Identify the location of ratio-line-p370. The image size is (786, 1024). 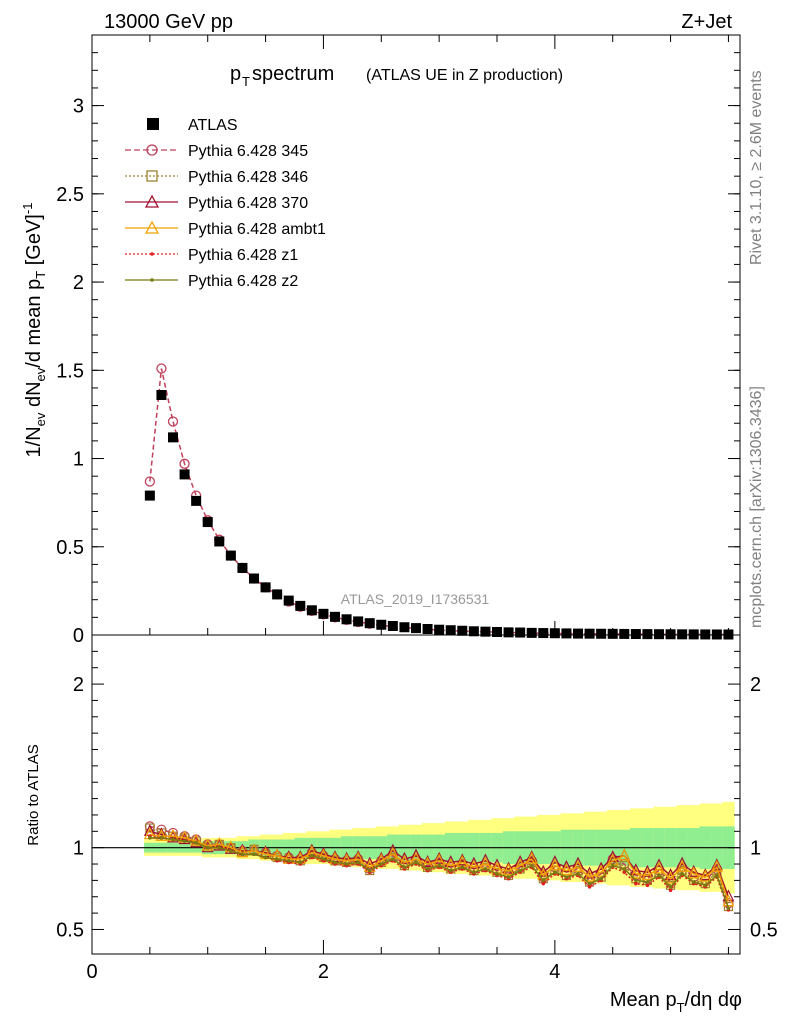
(439, 864).